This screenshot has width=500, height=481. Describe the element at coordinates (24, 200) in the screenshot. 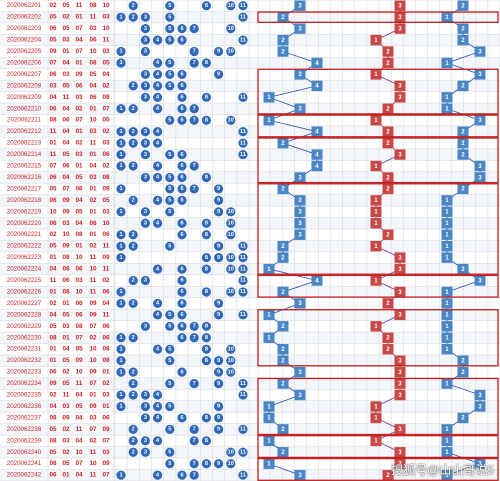

I see `period-label: 2020062218` at that location.